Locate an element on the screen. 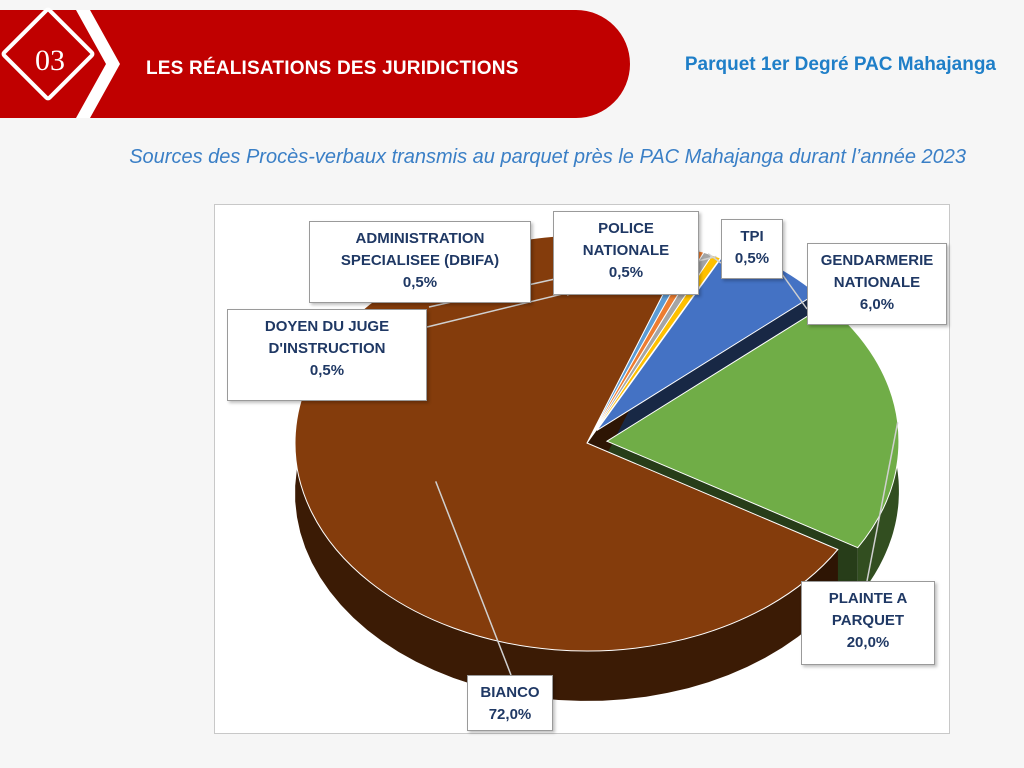  callout-doyen: DOYEN DU JUGE D'INSTRUCTION 0,5% is located at coordinates (327, 355).